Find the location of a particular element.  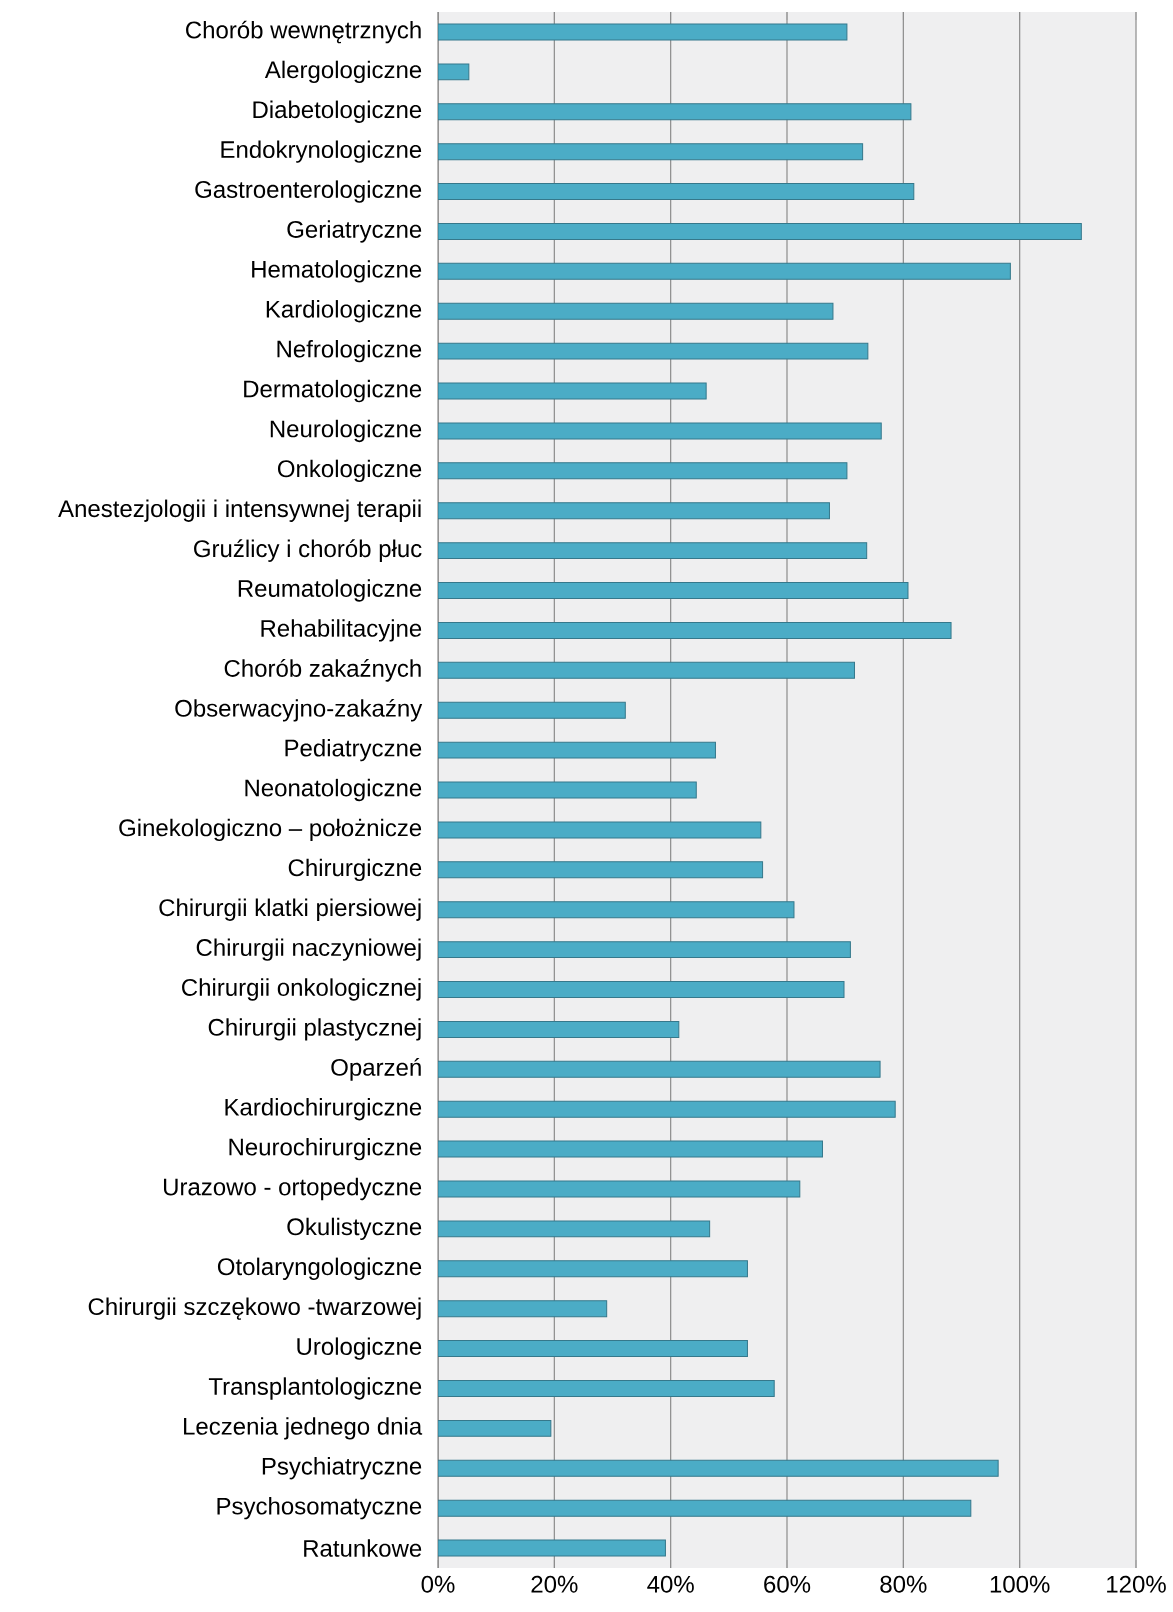

y-tick-label: Ginekologiczno – położnicze is located at coordinates (270, 830).